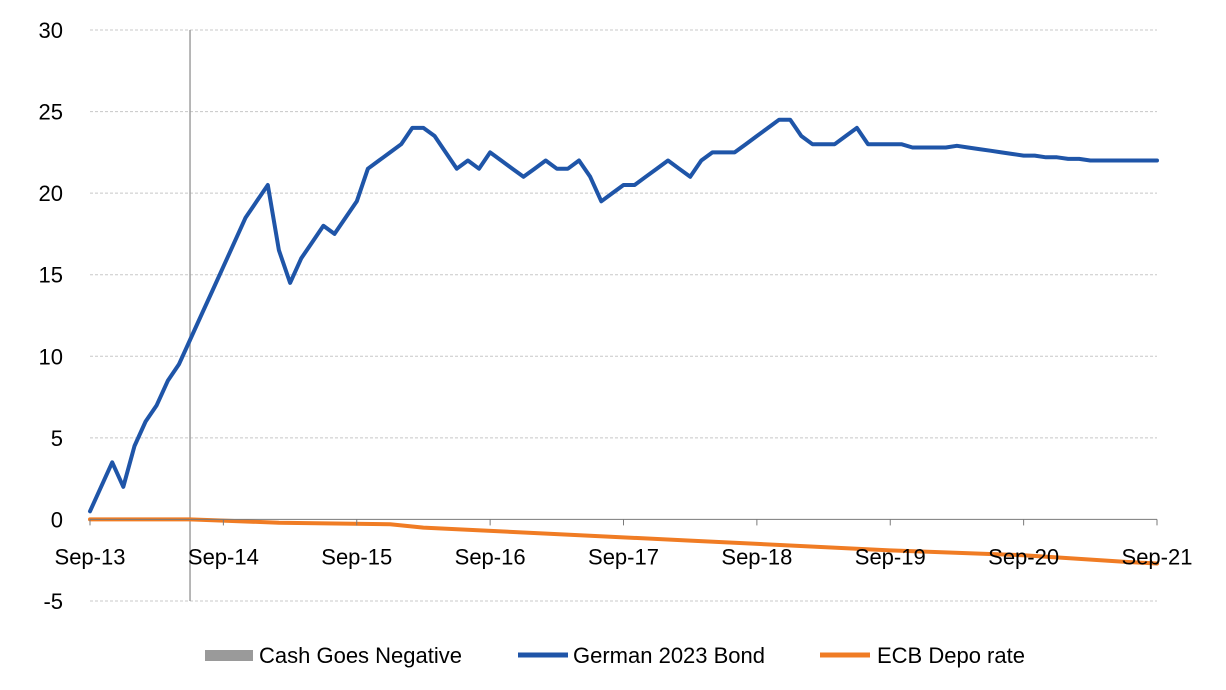  Describe the element at coordinates (51, 356) in the screenshot. I see `y-tick-label: 10` at that location.